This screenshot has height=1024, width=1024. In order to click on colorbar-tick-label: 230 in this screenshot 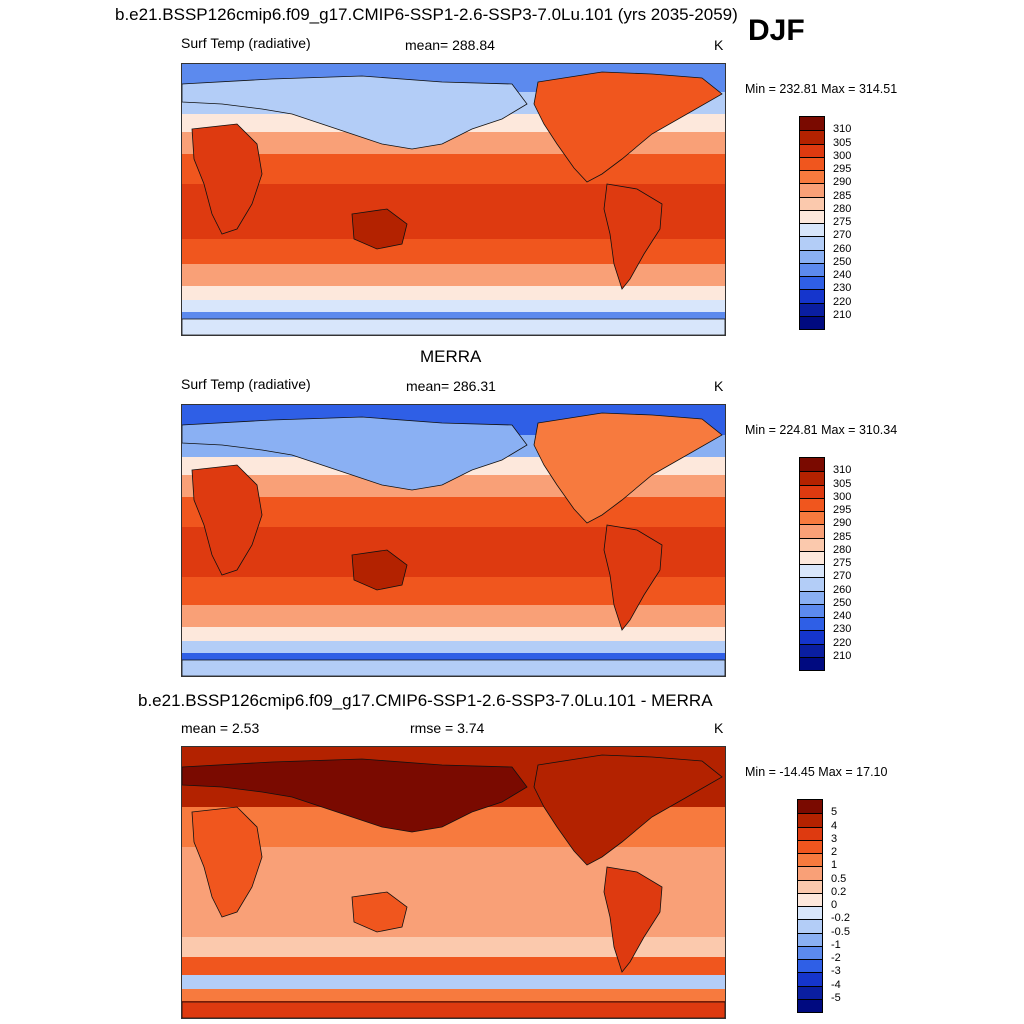, I will do `click(842, 629)`.